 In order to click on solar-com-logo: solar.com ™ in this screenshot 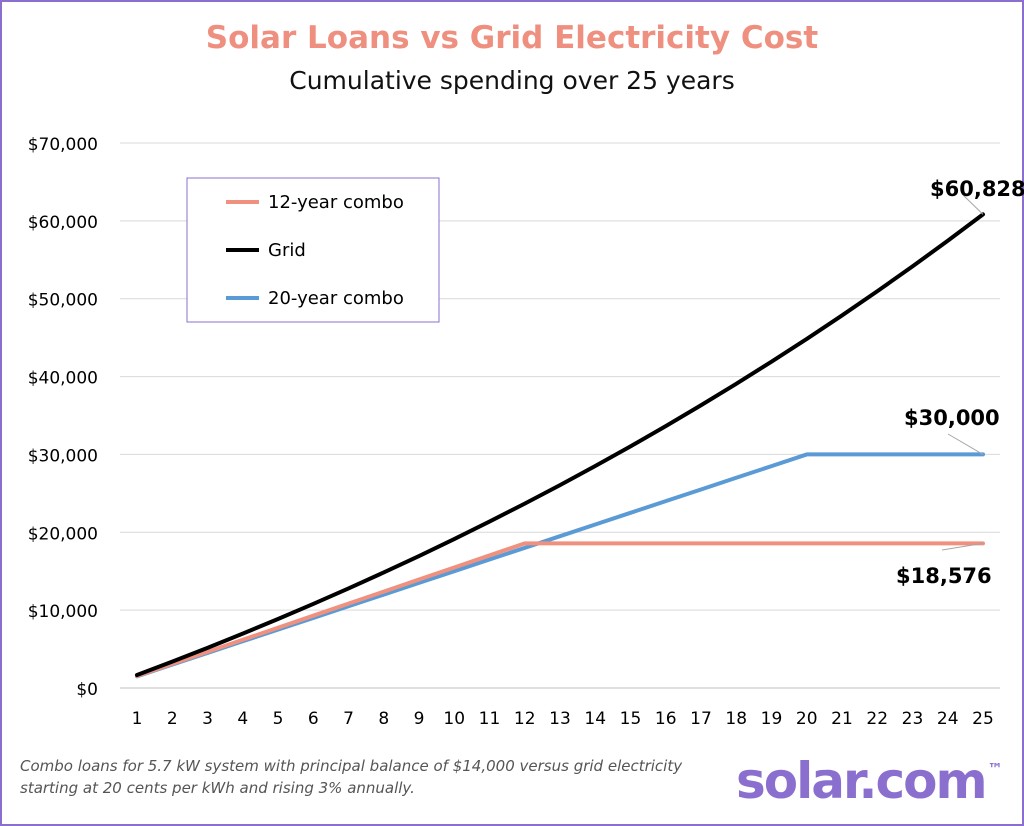, I will do `click(869, 781)`.